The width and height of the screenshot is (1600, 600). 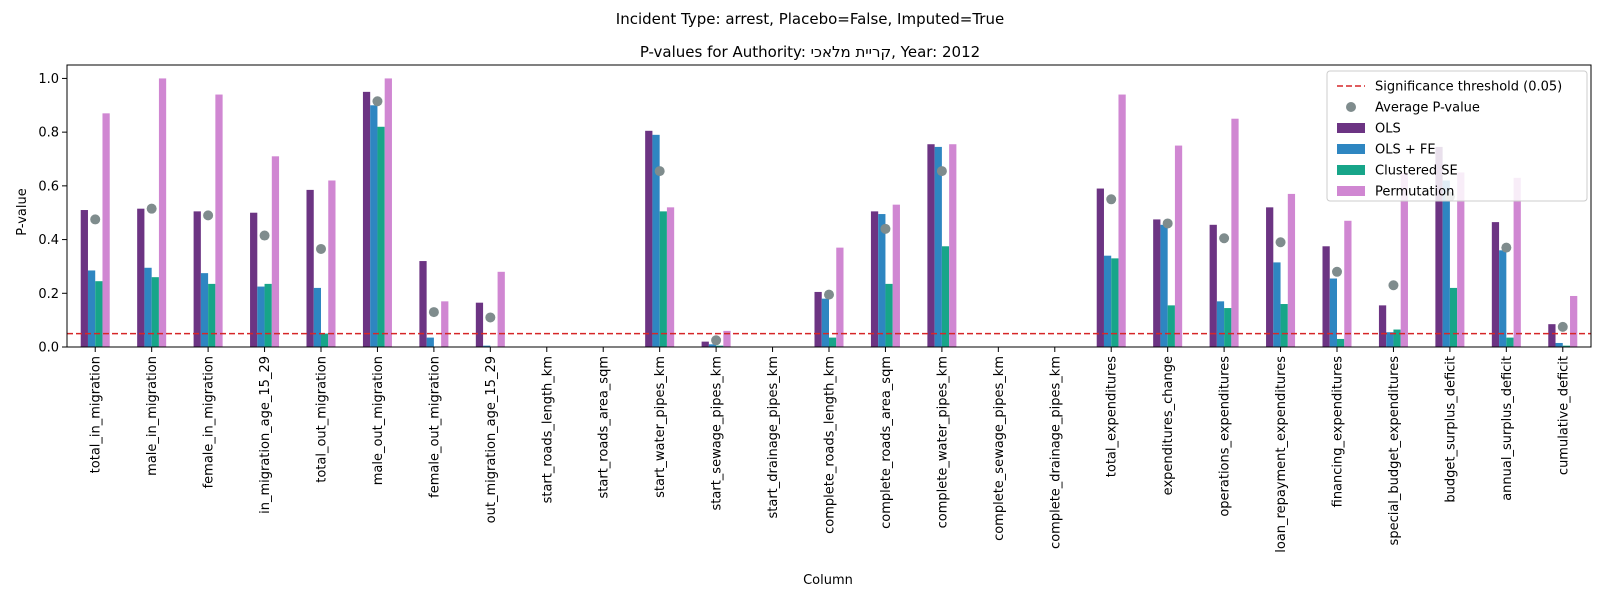 I want to click on x-tick-label: female_out_migration, so click(x=434, y=427).